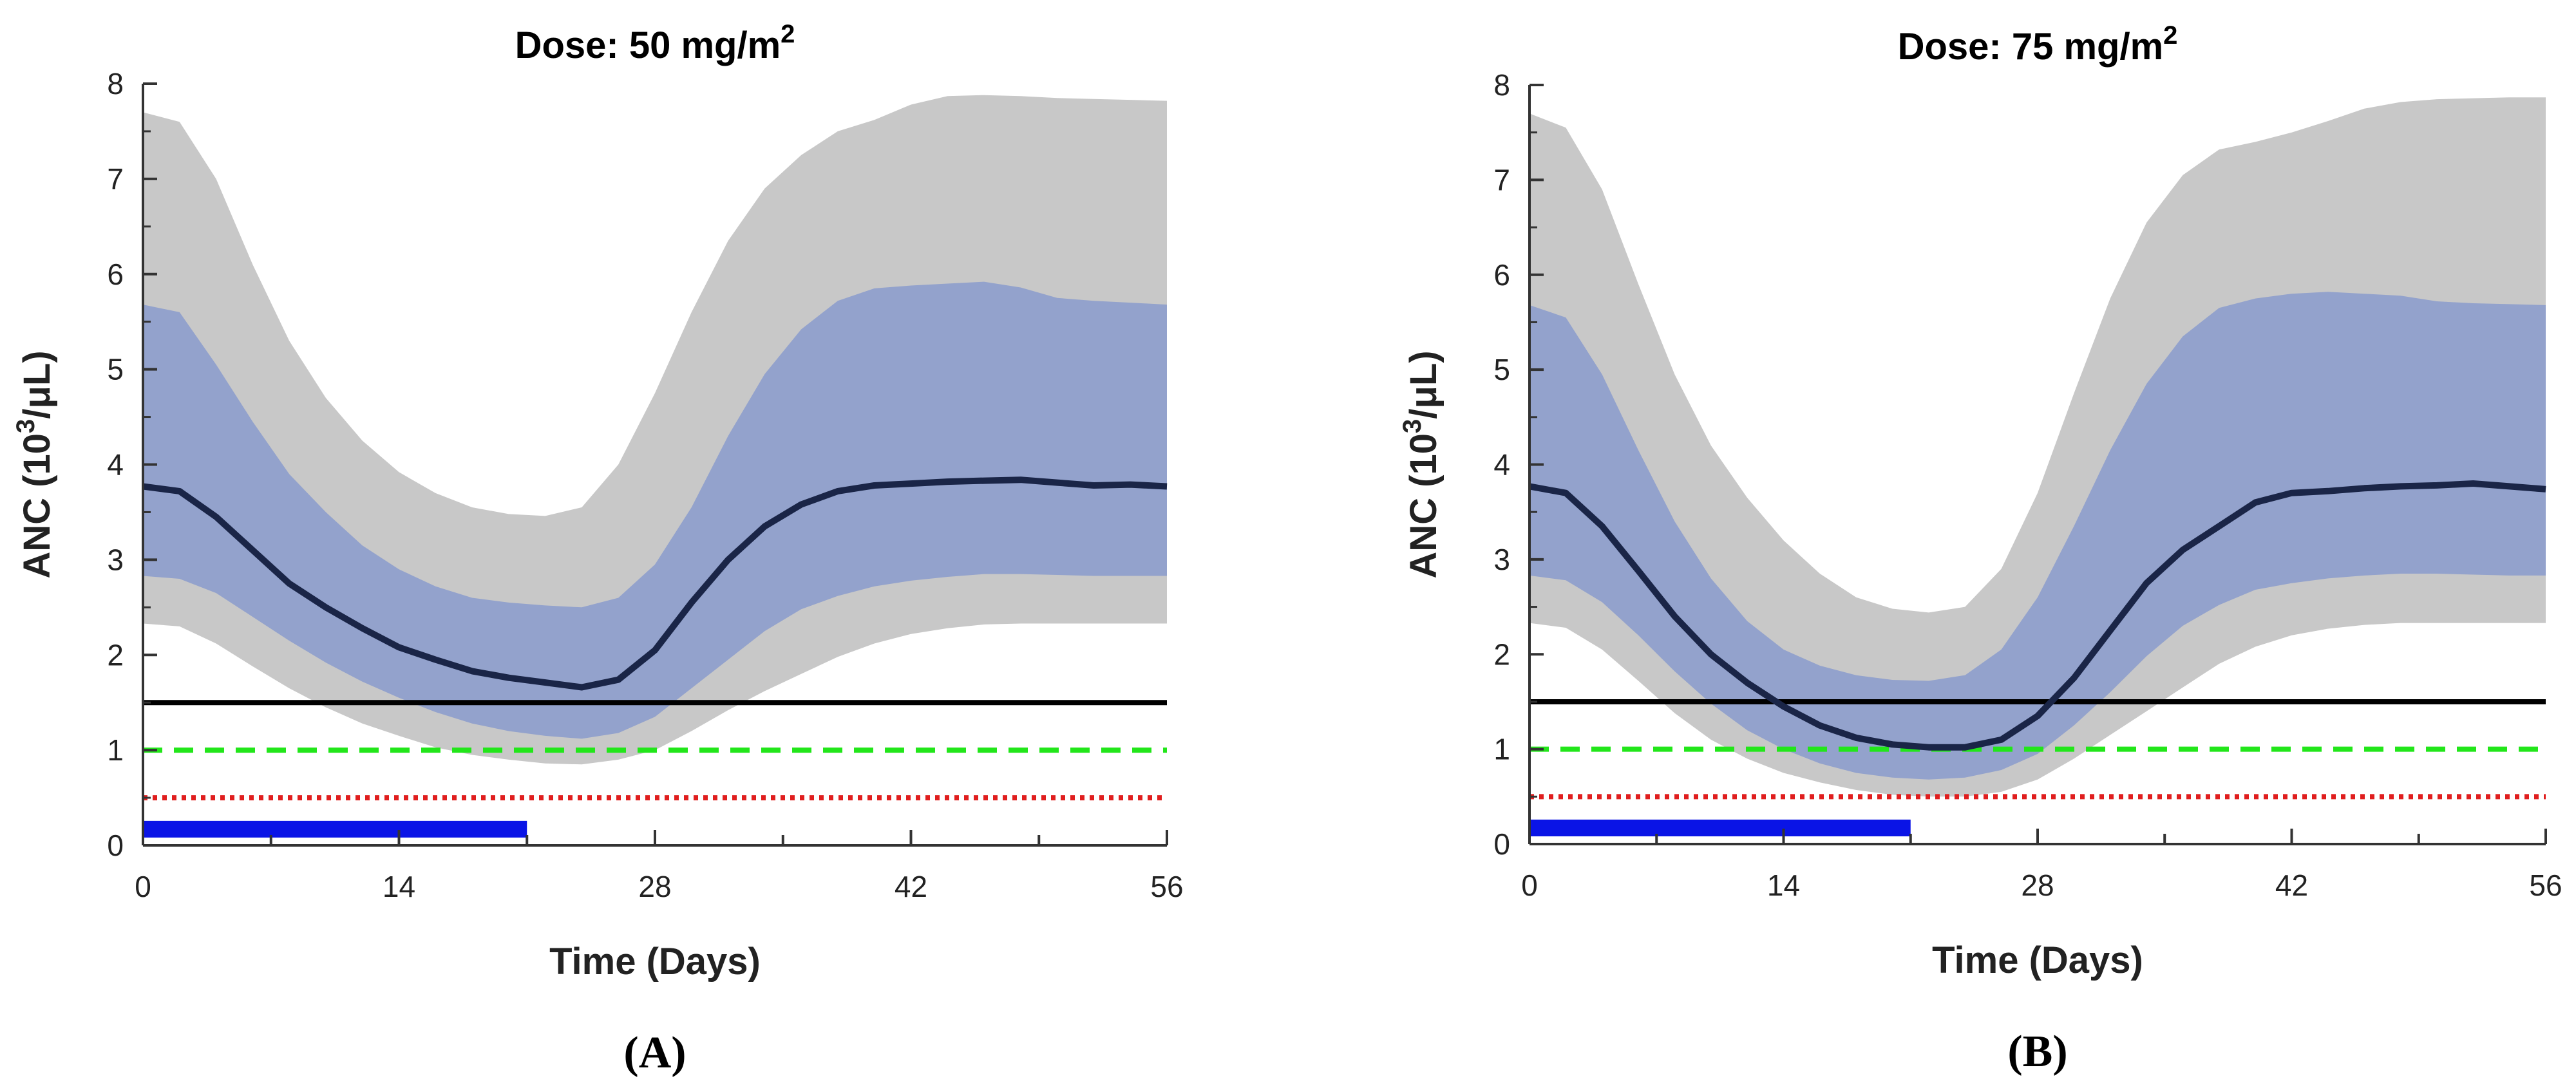 Image resolution: width=2576 pixels, height=1081 pixels. Describe the element at coordinates (655, 43) in the screenshot. I see `chart-title: Dose: 50 mg/m2` at that location.